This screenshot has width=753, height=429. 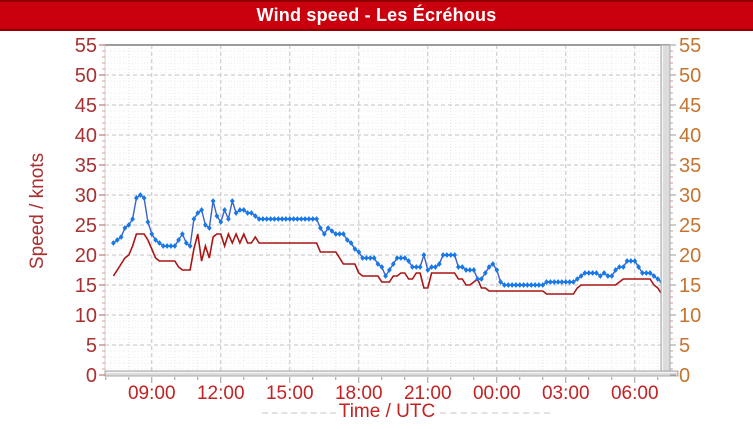 What do you see at coordinates (91, 376) in the screenshot?
I see `y-tick-label-left: 0` at bounding box center [91, 376].